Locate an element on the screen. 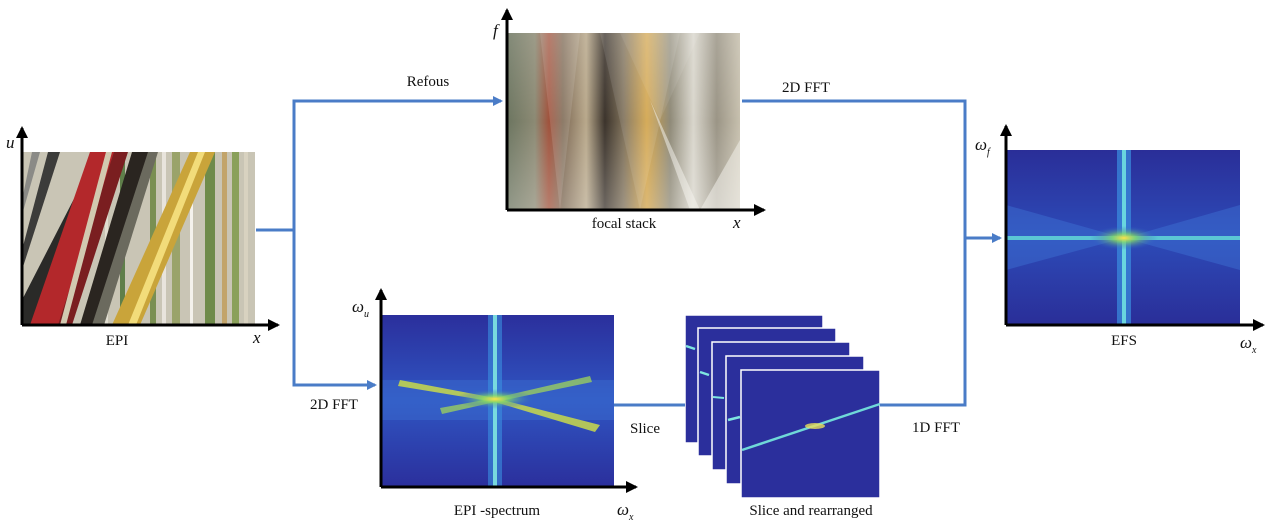  epi-spectrum-y-axis-label: ωu is located at coordinates (360, 308).